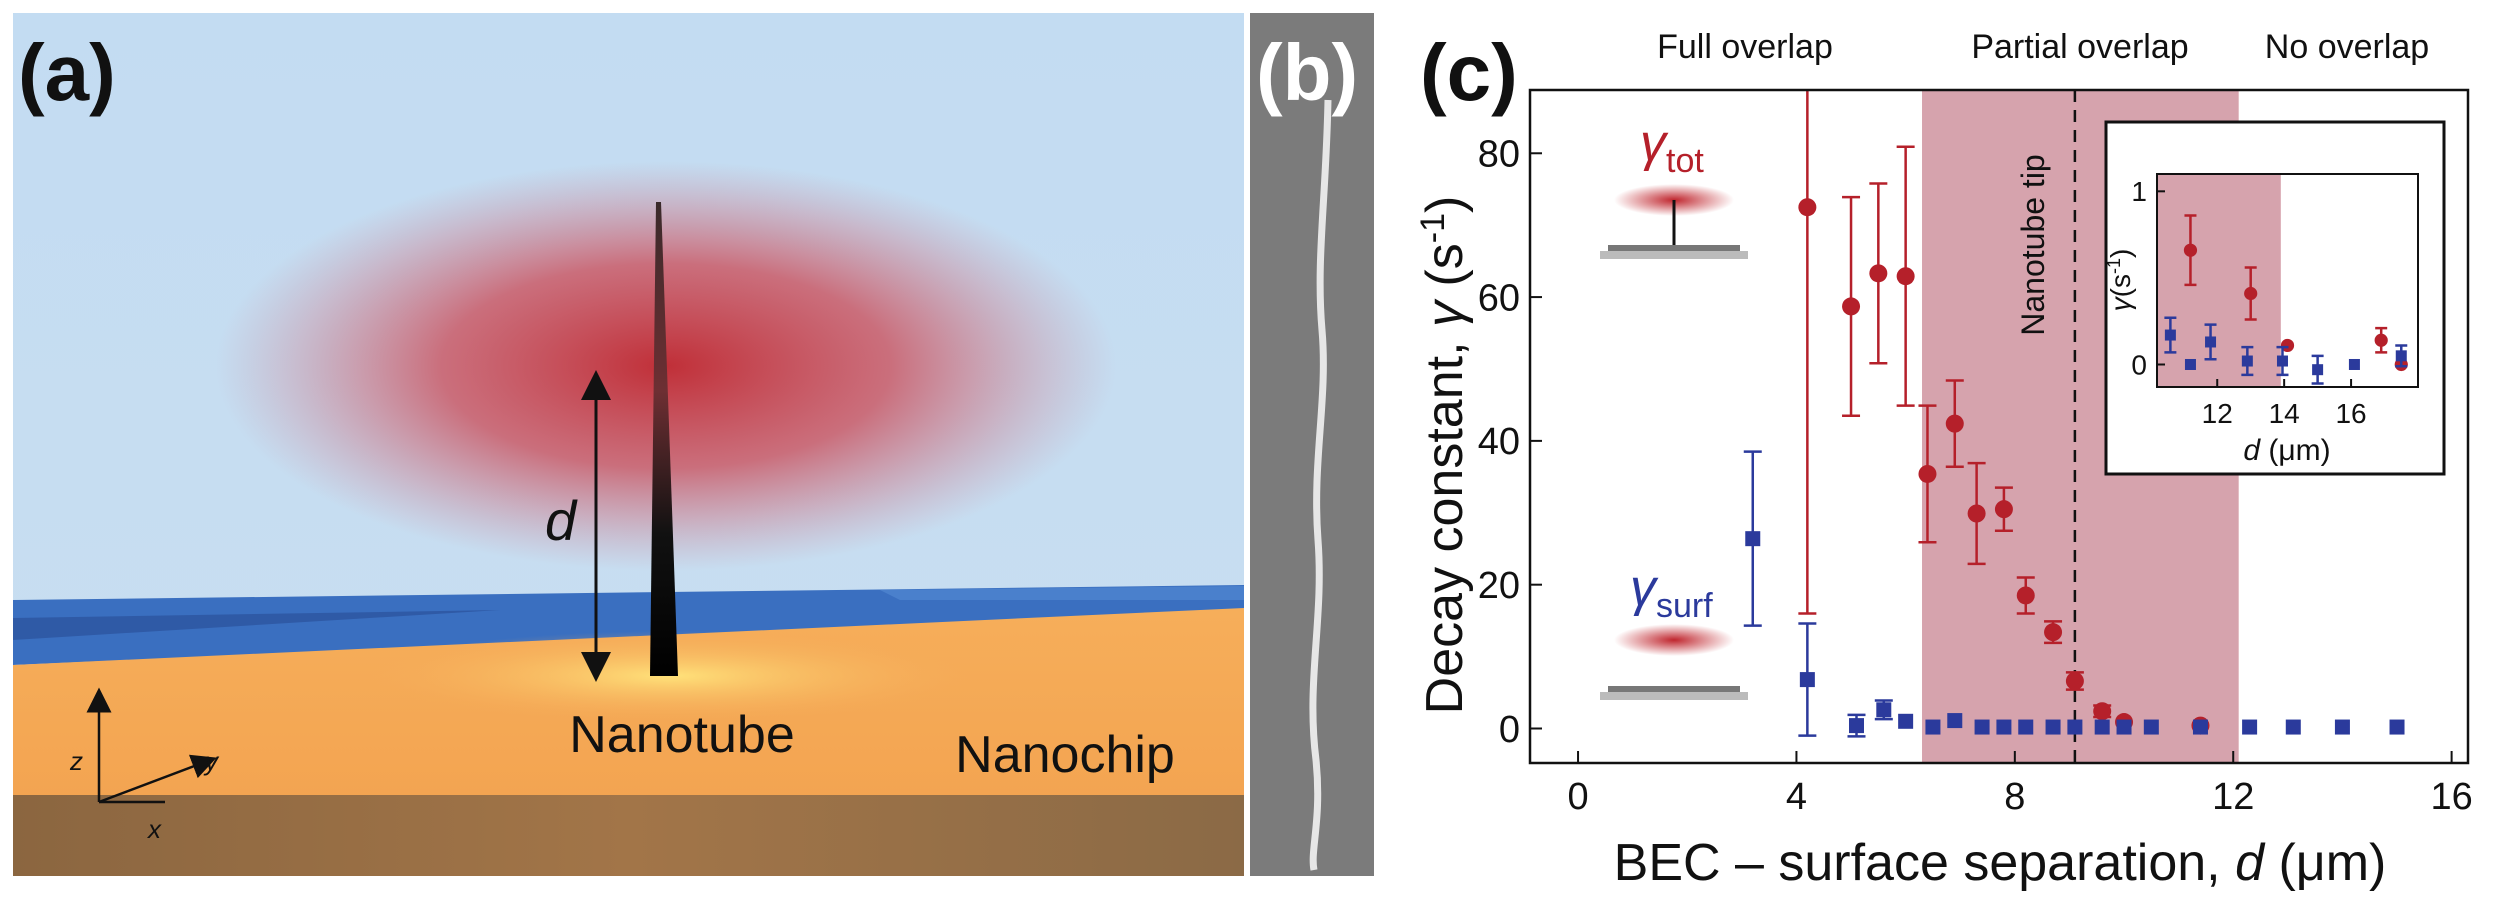  Describe the element at coordinates (67, 72) in the screenshot. I see `panel-label: (a)` at that location.